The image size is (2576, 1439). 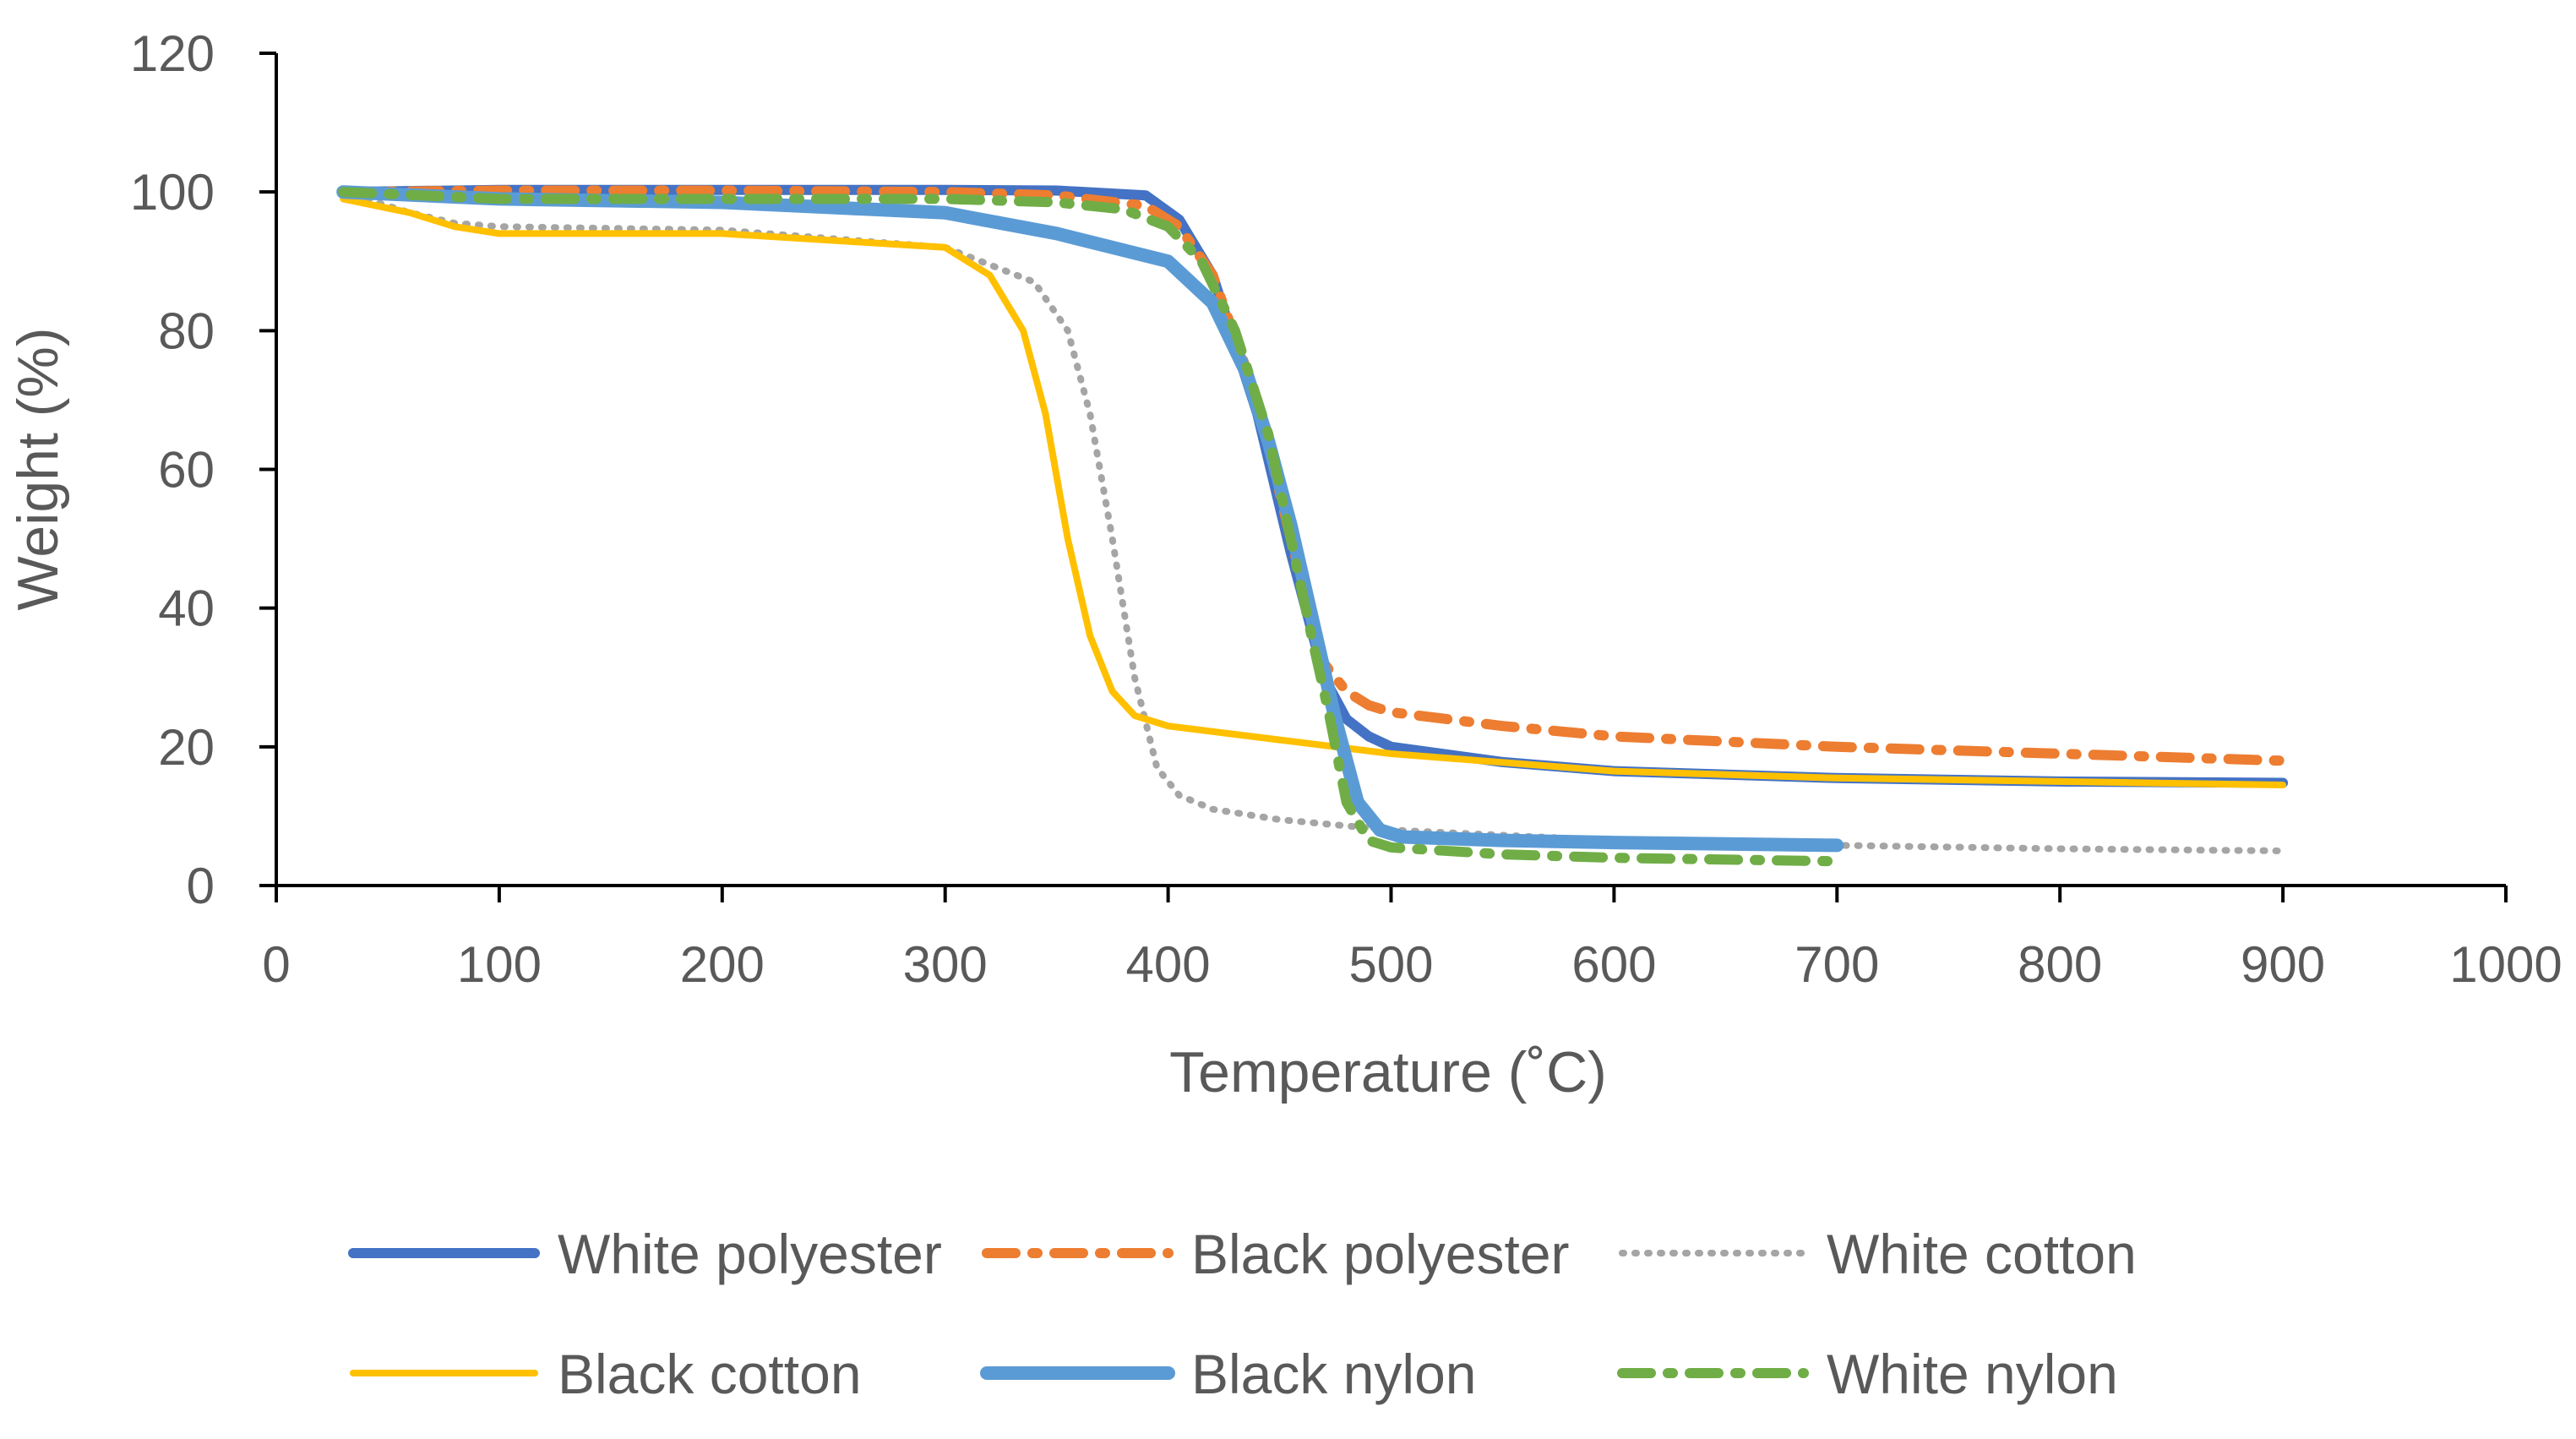 I want to click on y-axis-title: Weight (%), so click(x=38, y=468).